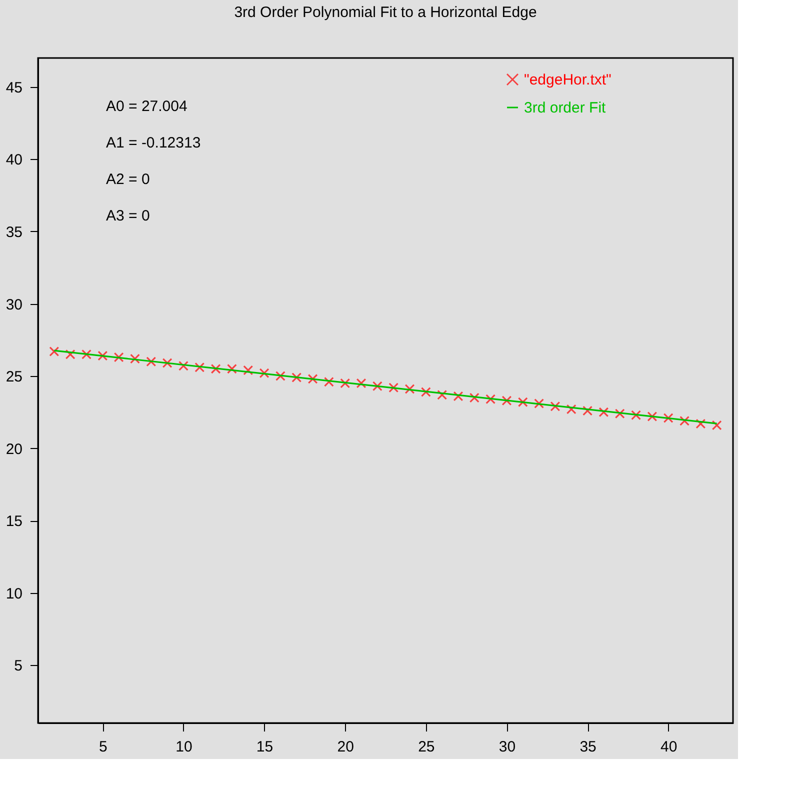  What do you see at coordinates (385, 12) in the screenshot?
I see `chart-title: 3rd Order Polynomial Fit to a Horizontal Edge` at bounding box center [385, 12].